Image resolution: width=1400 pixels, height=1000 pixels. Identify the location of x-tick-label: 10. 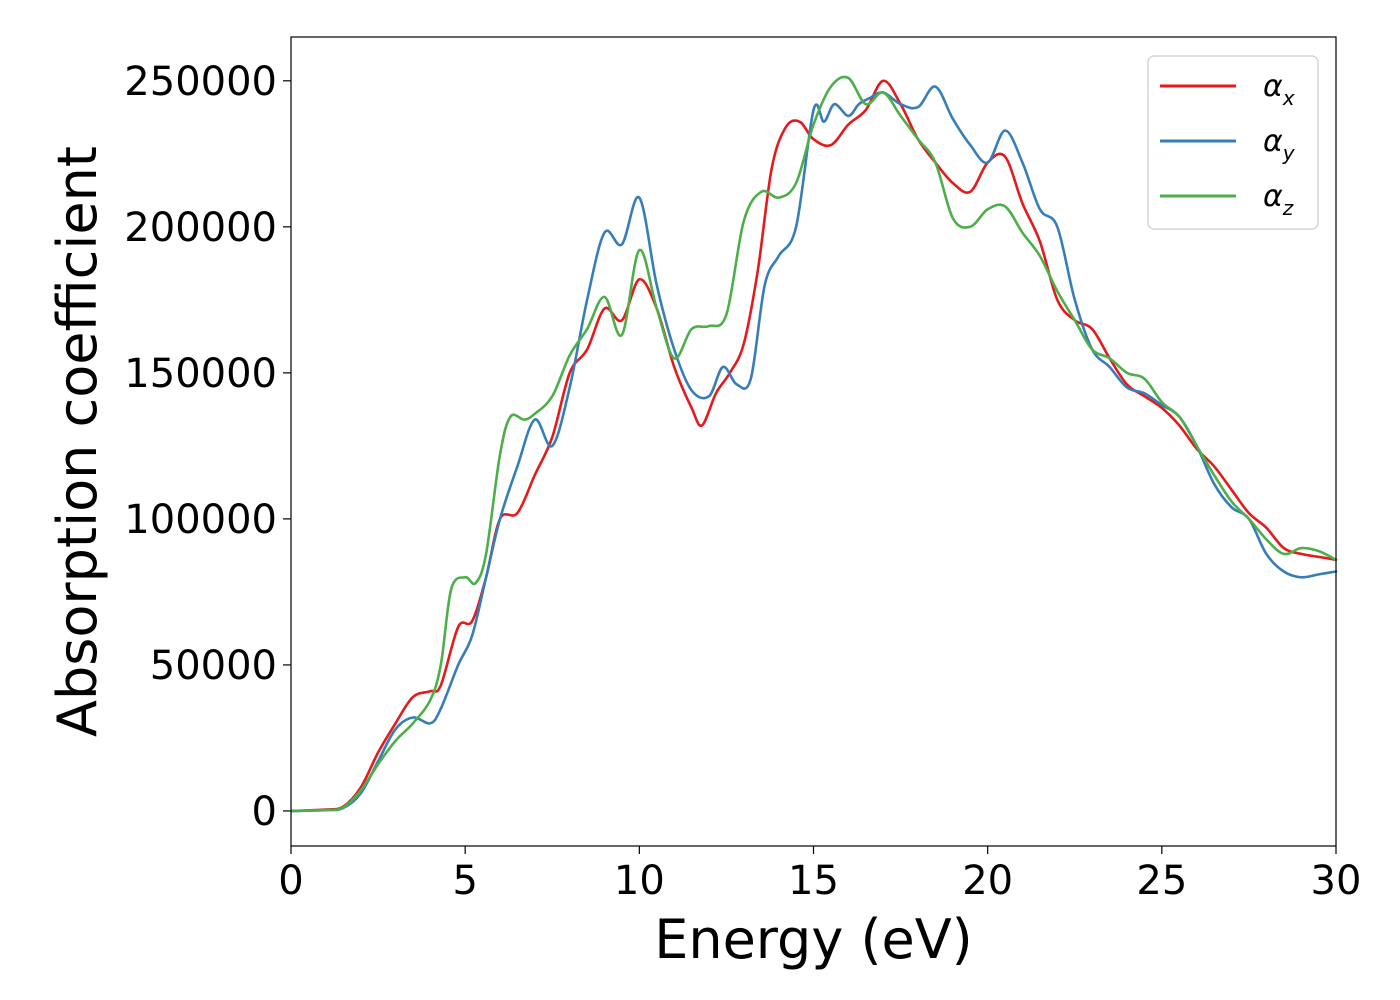
(639, 881).